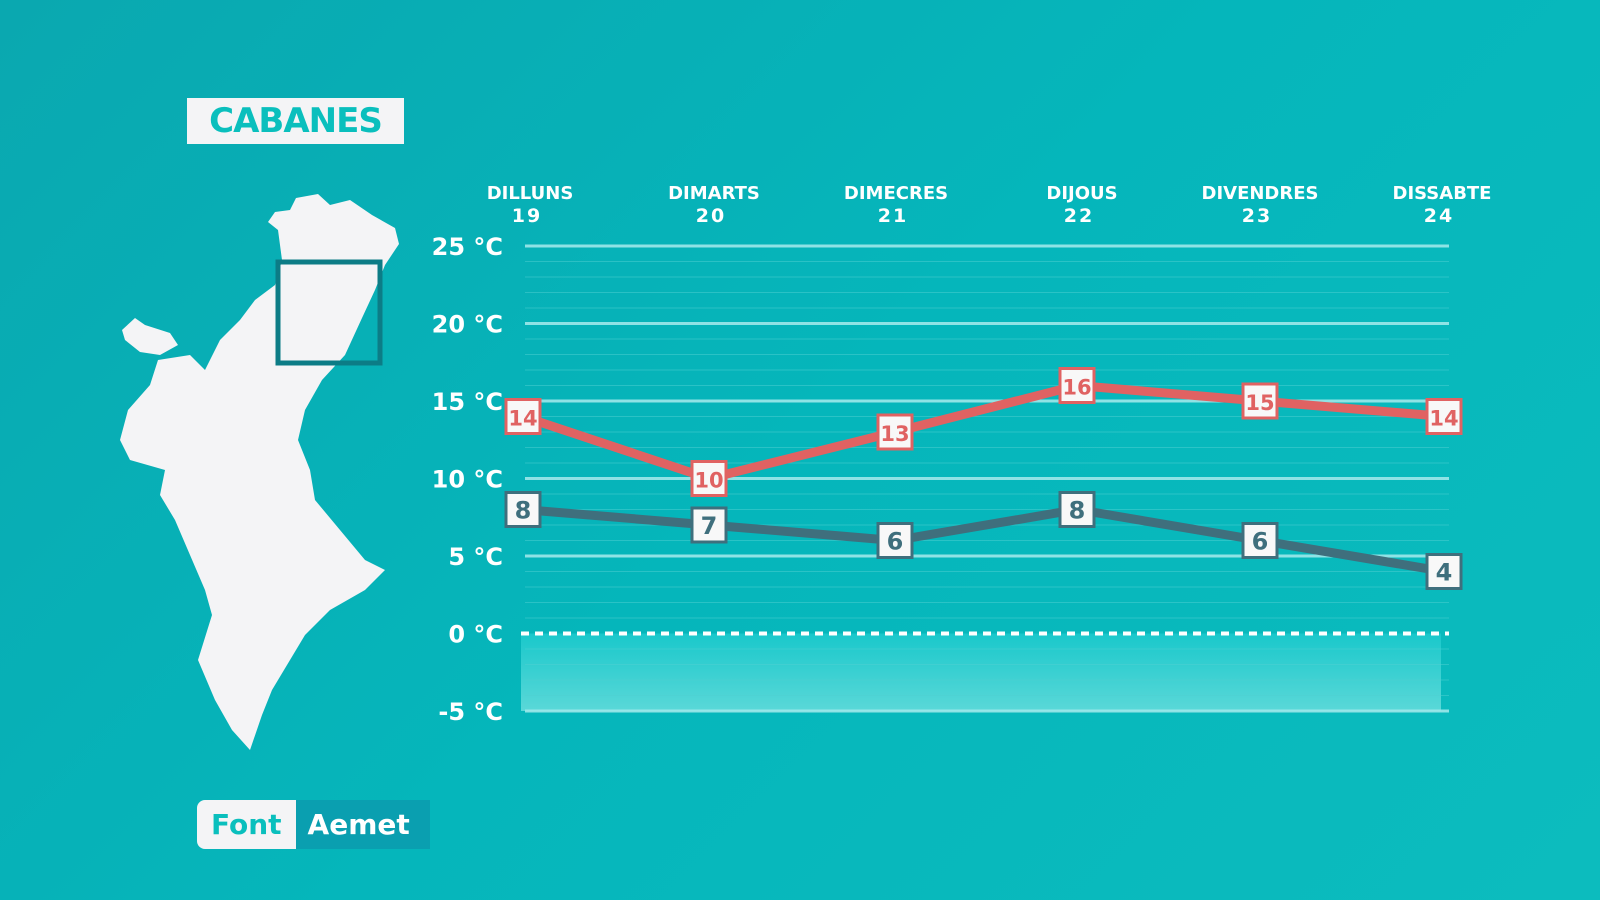  What do you see at coordinates (1079, 216) in the screenshot?
I see `date-label: 22` at bounding box center [1079, 216].